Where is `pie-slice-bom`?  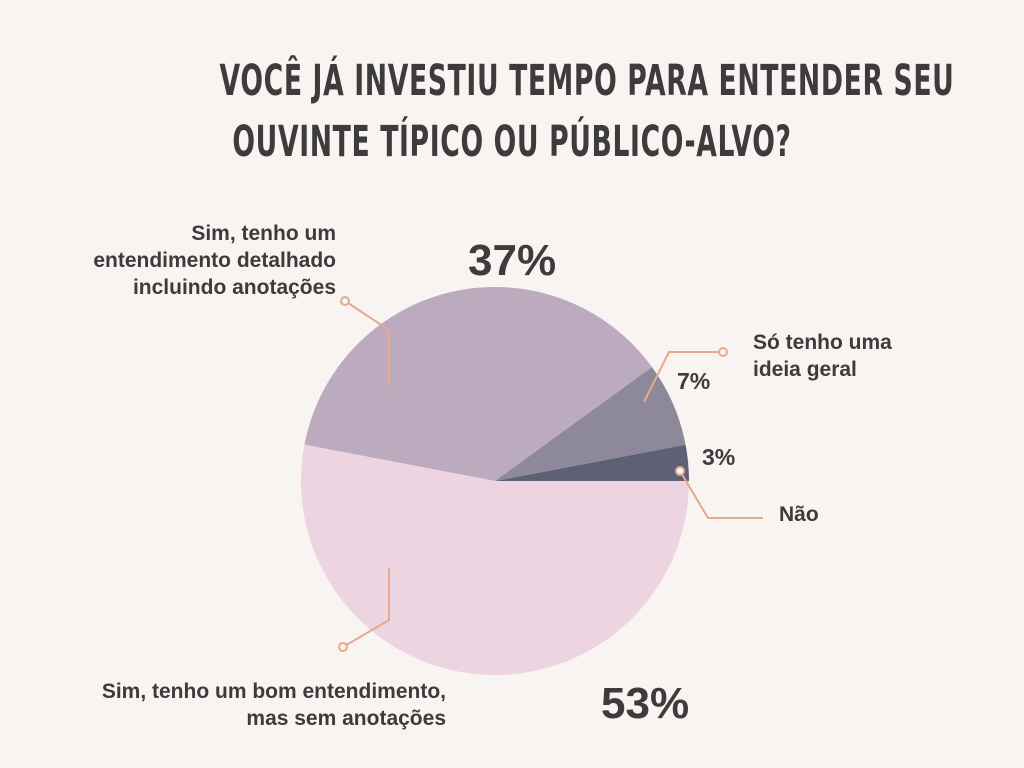 pie-slice-bom is located at coordinates (495, 560).